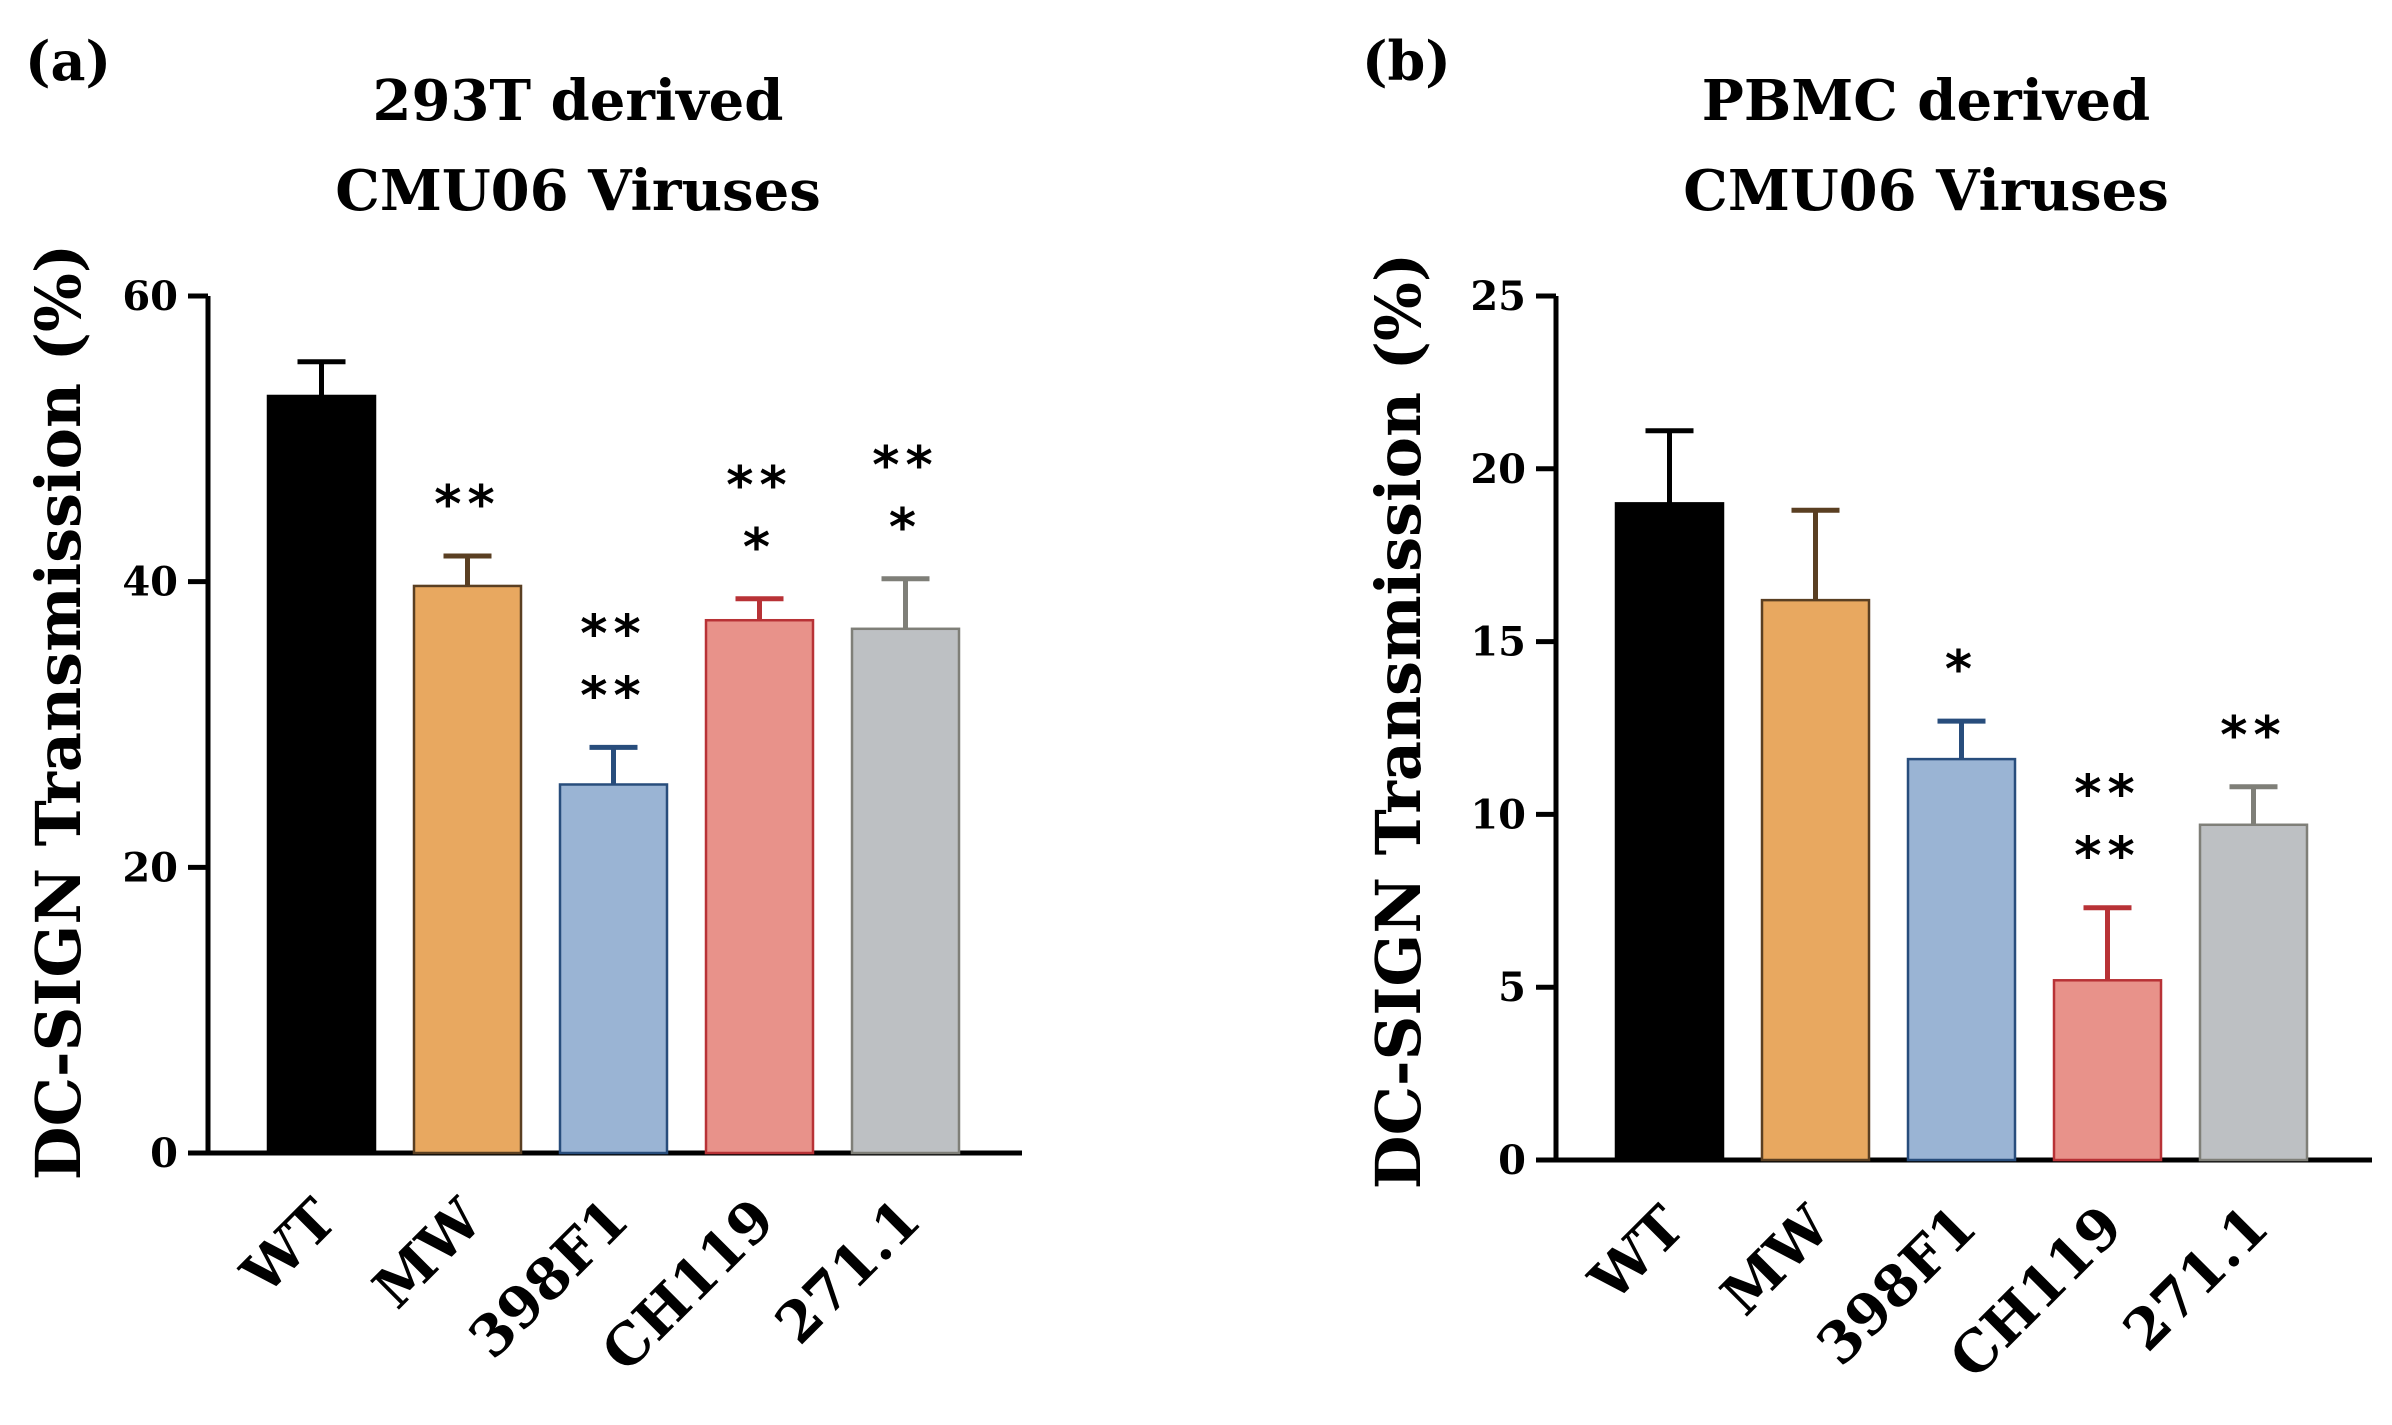 The height and width of the screenshot is (1425, 2392). Describe the element at coordinates (1406, 61) in the screenshot. I see `panel-b-label: (b)` at that location.